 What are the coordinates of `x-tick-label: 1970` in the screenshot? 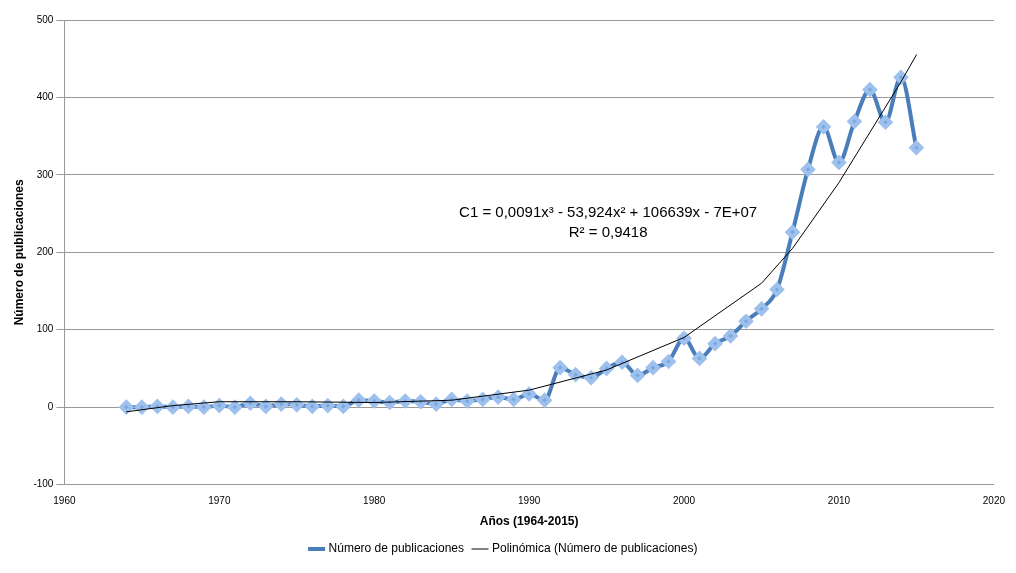 It's located at (219, 501).